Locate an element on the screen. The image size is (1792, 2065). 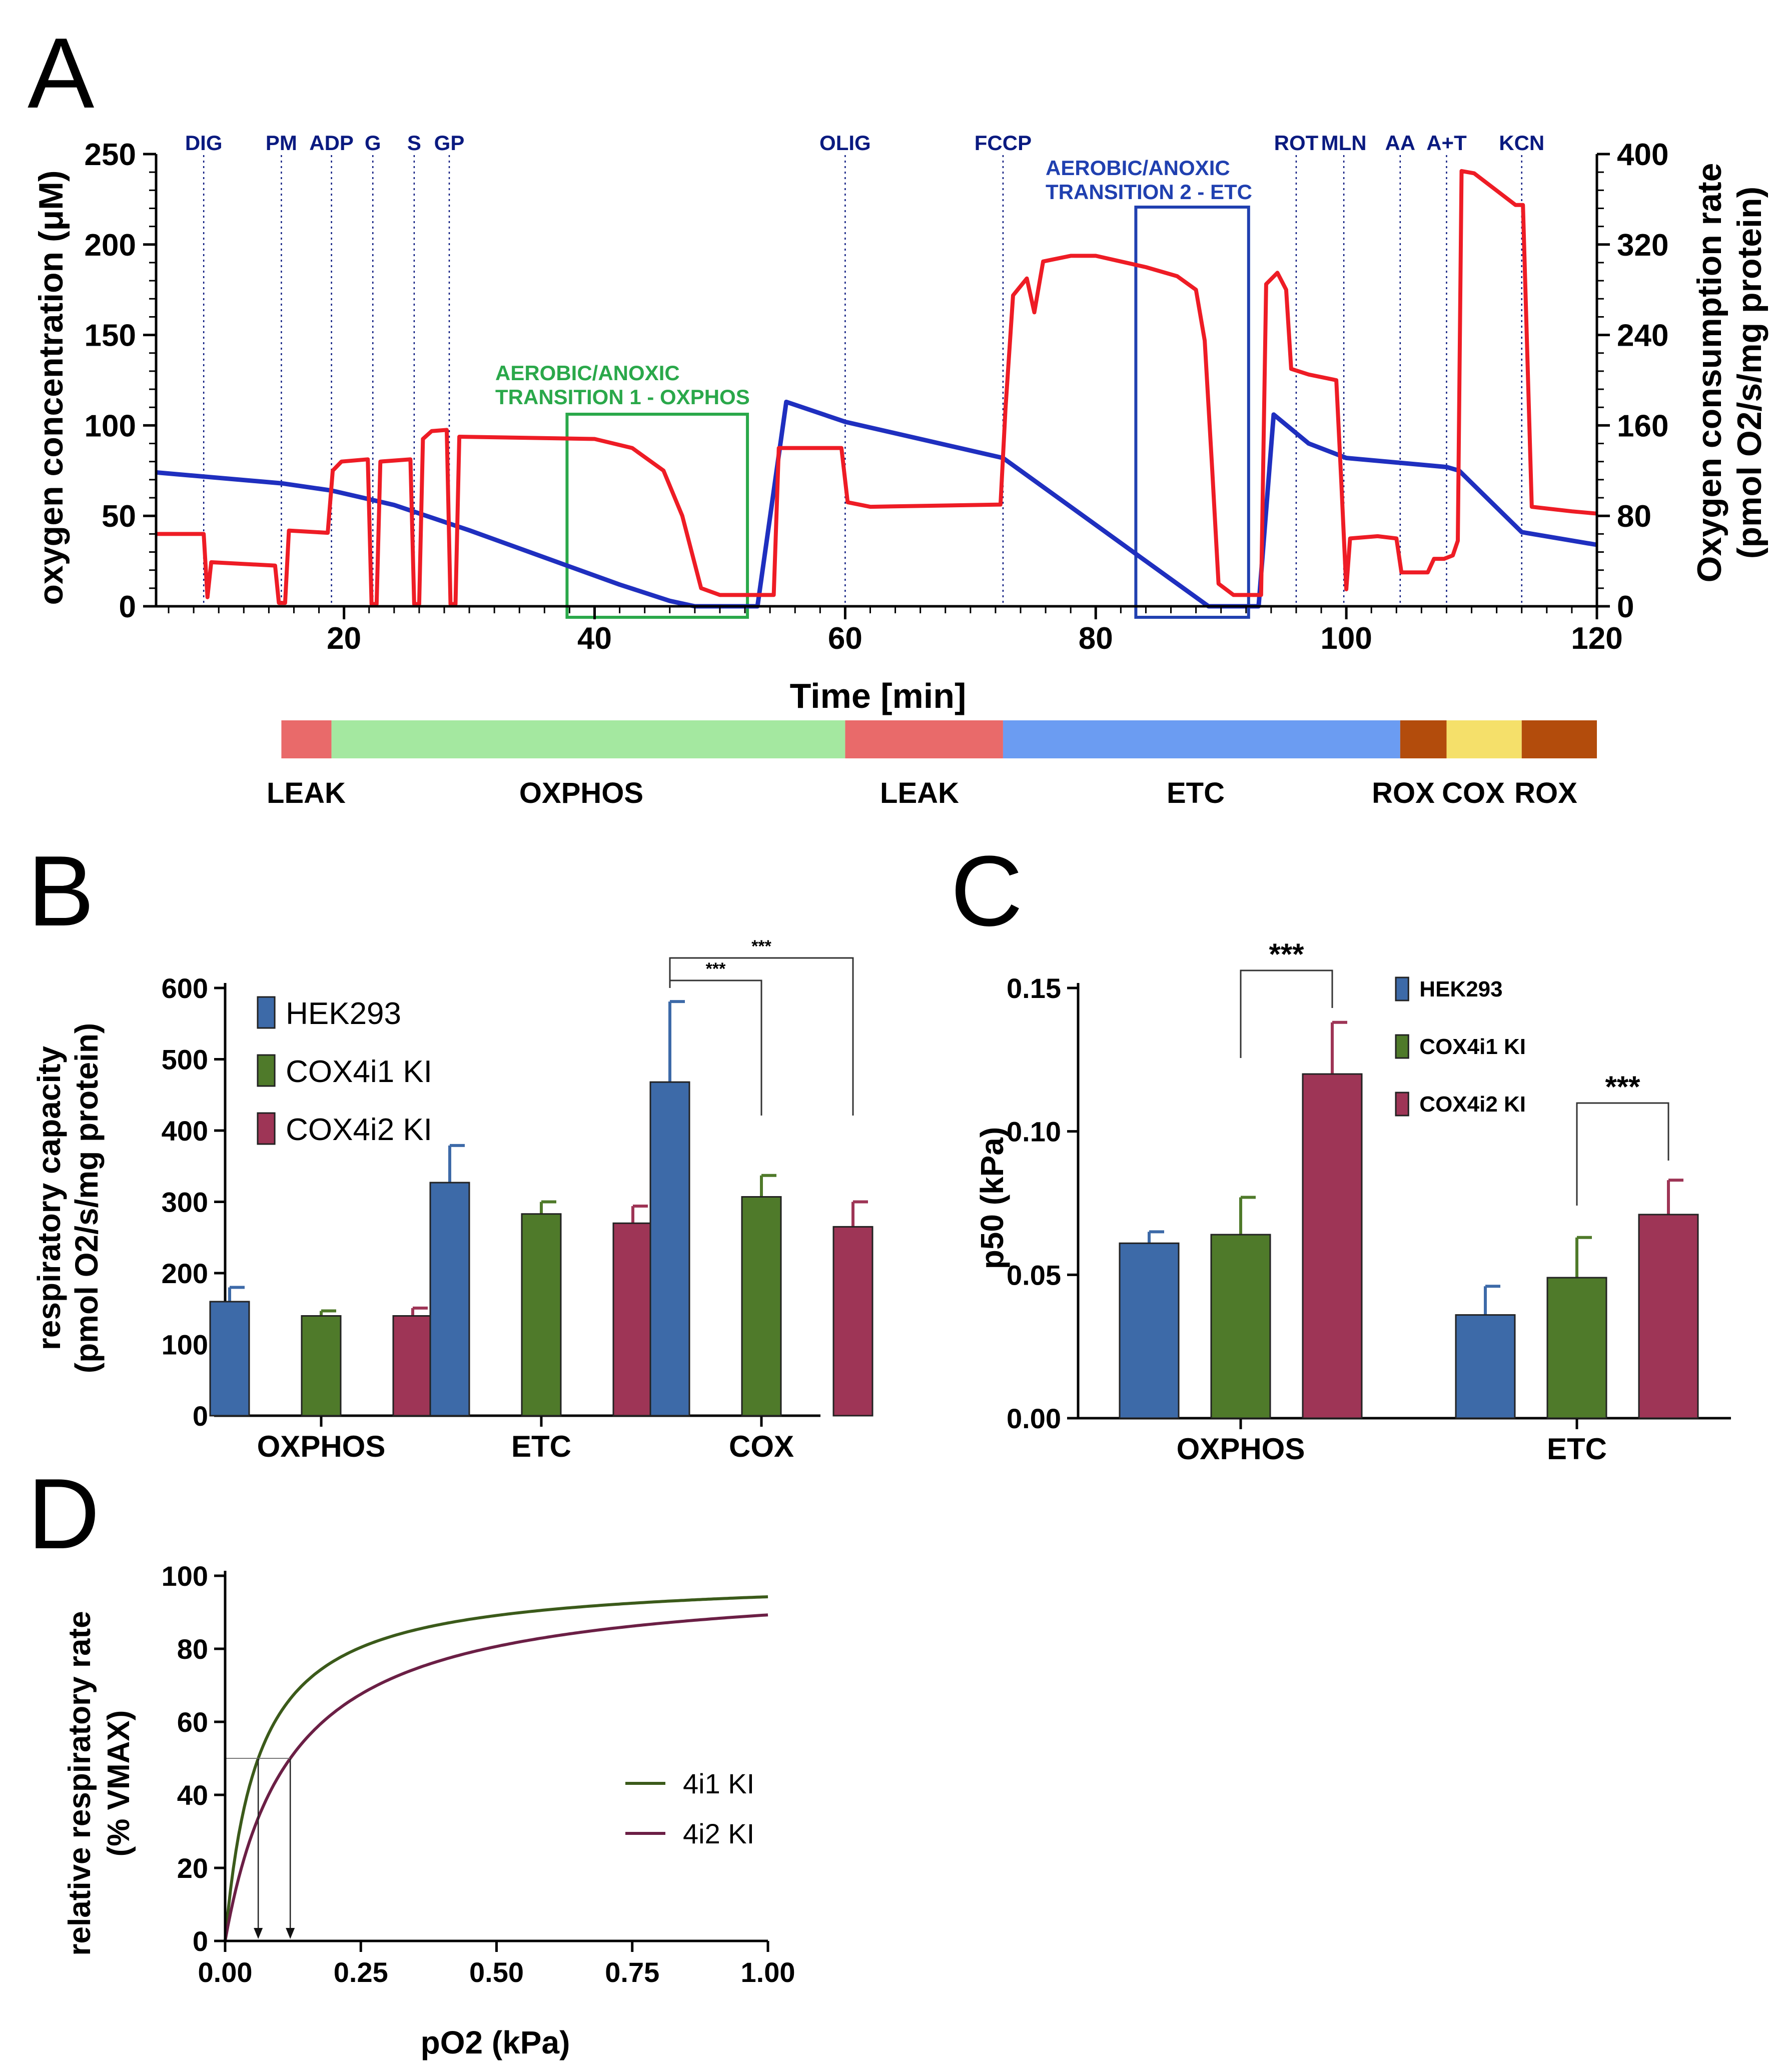
panel-b-y-label-line1: respiratory capacity is located at coordinates (49, 1198).